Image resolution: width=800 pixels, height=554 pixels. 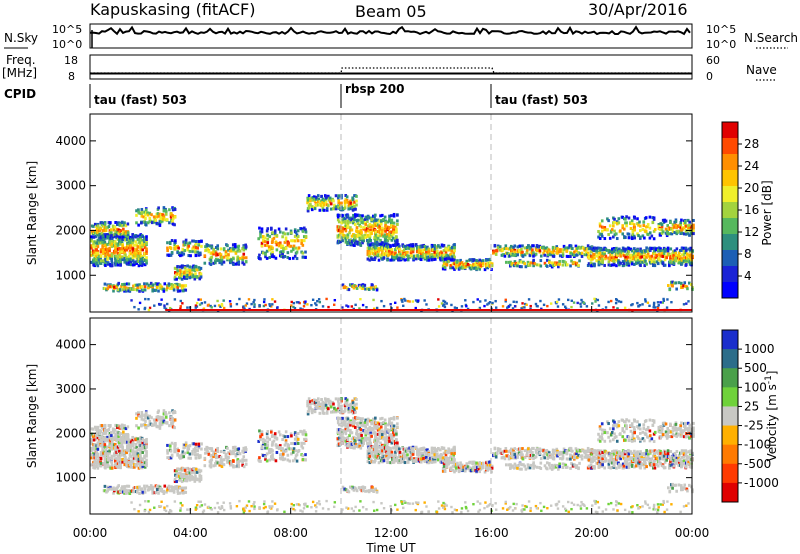 I want to click on colorbar-cell, so click(x=730, y=194).